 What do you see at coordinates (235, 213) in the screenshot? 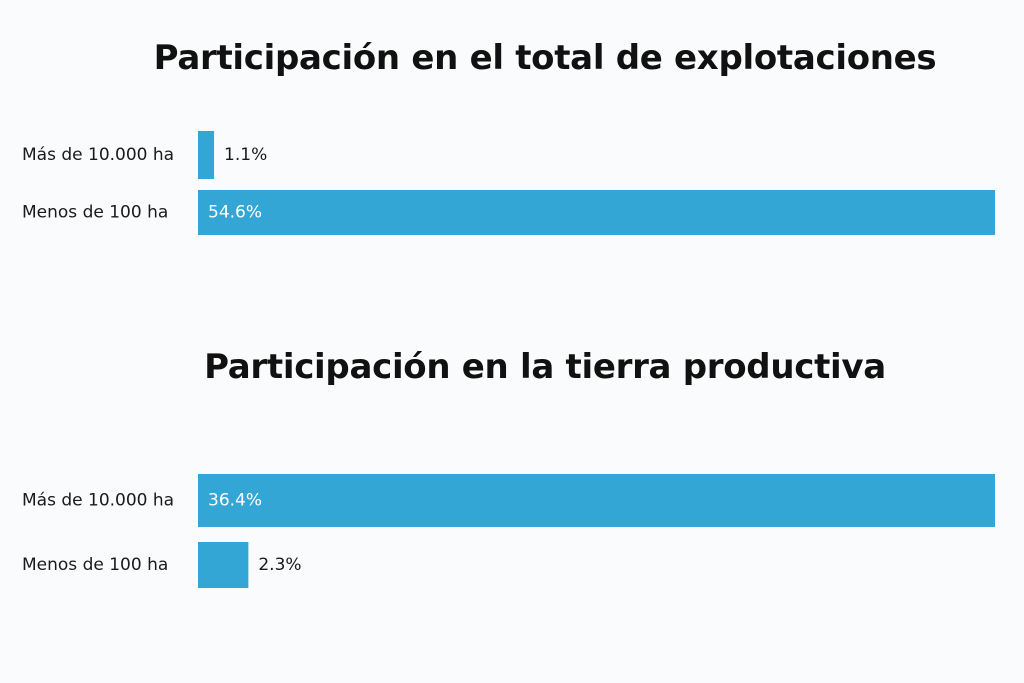
I see `data-label: 54.6%` at bounding box center [235, 213].